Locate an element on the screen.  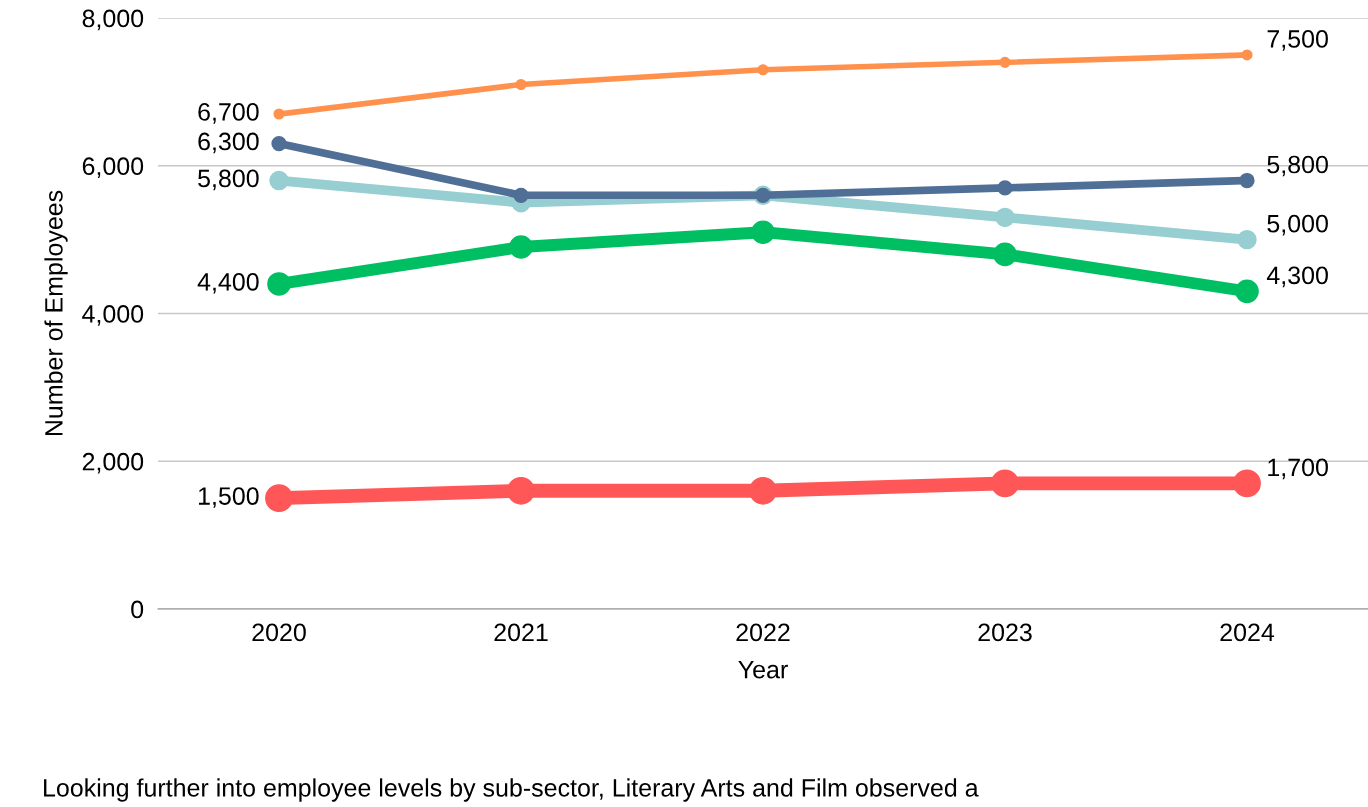
y-tick-label: 8,000 is located at coordinates (113, 20).